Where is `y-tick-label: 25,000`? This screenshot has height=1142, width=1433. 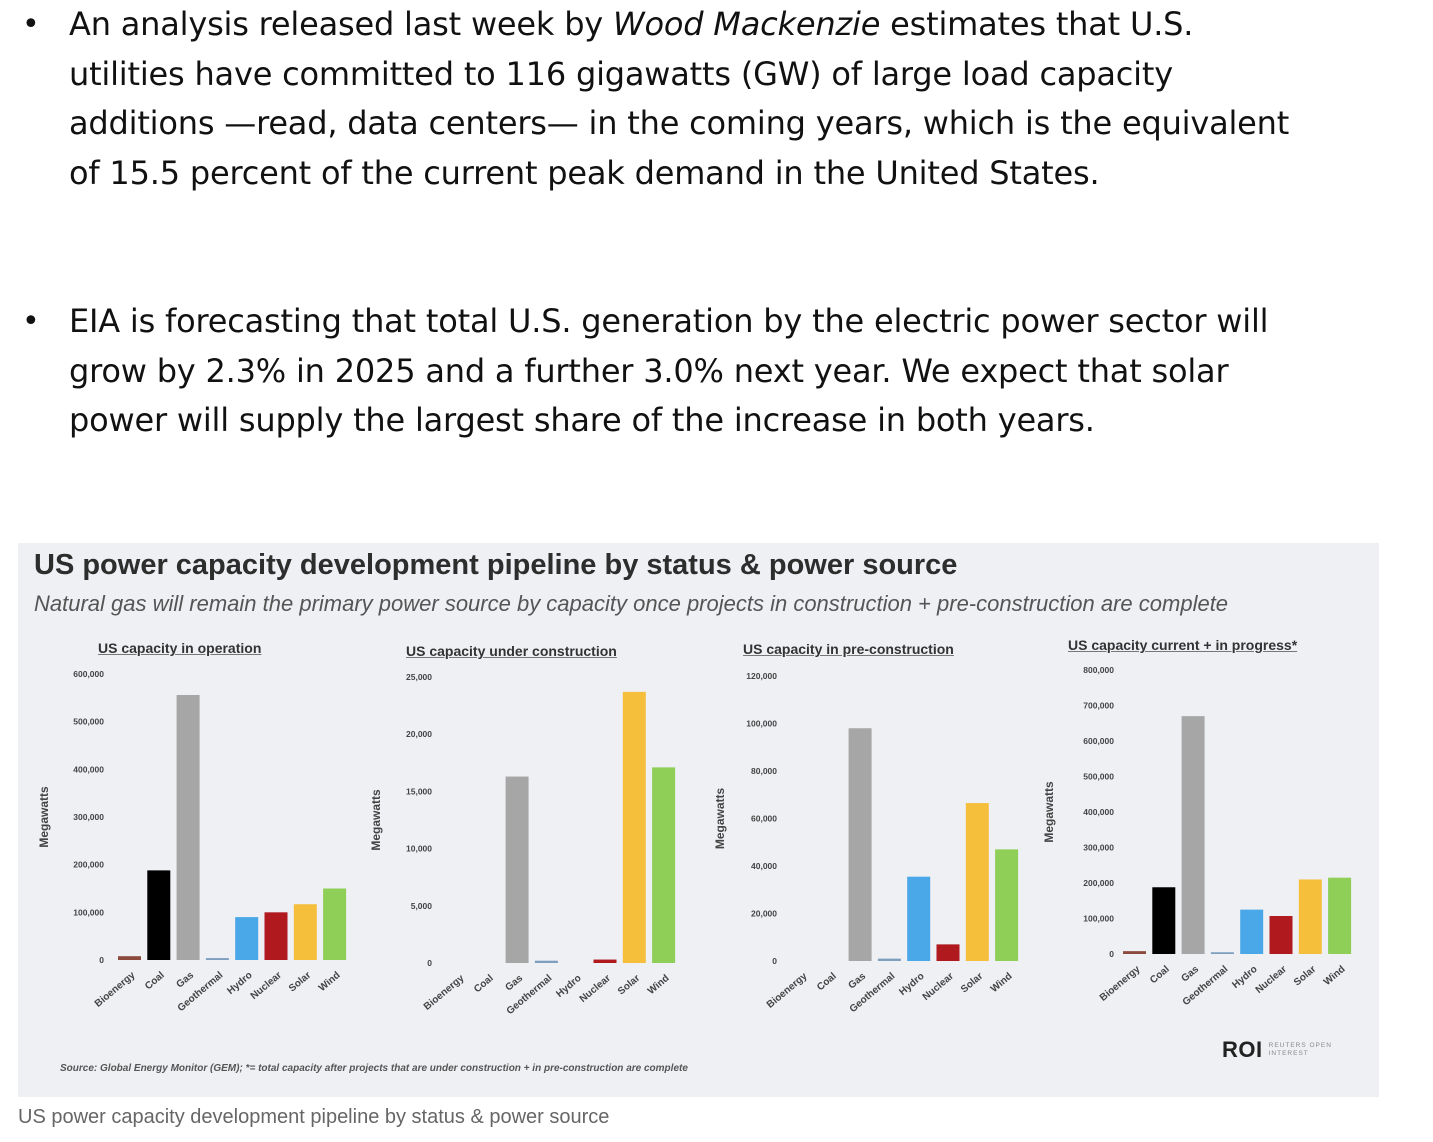
y-tick-label: 25,000 is located at coordinates (419, 677).